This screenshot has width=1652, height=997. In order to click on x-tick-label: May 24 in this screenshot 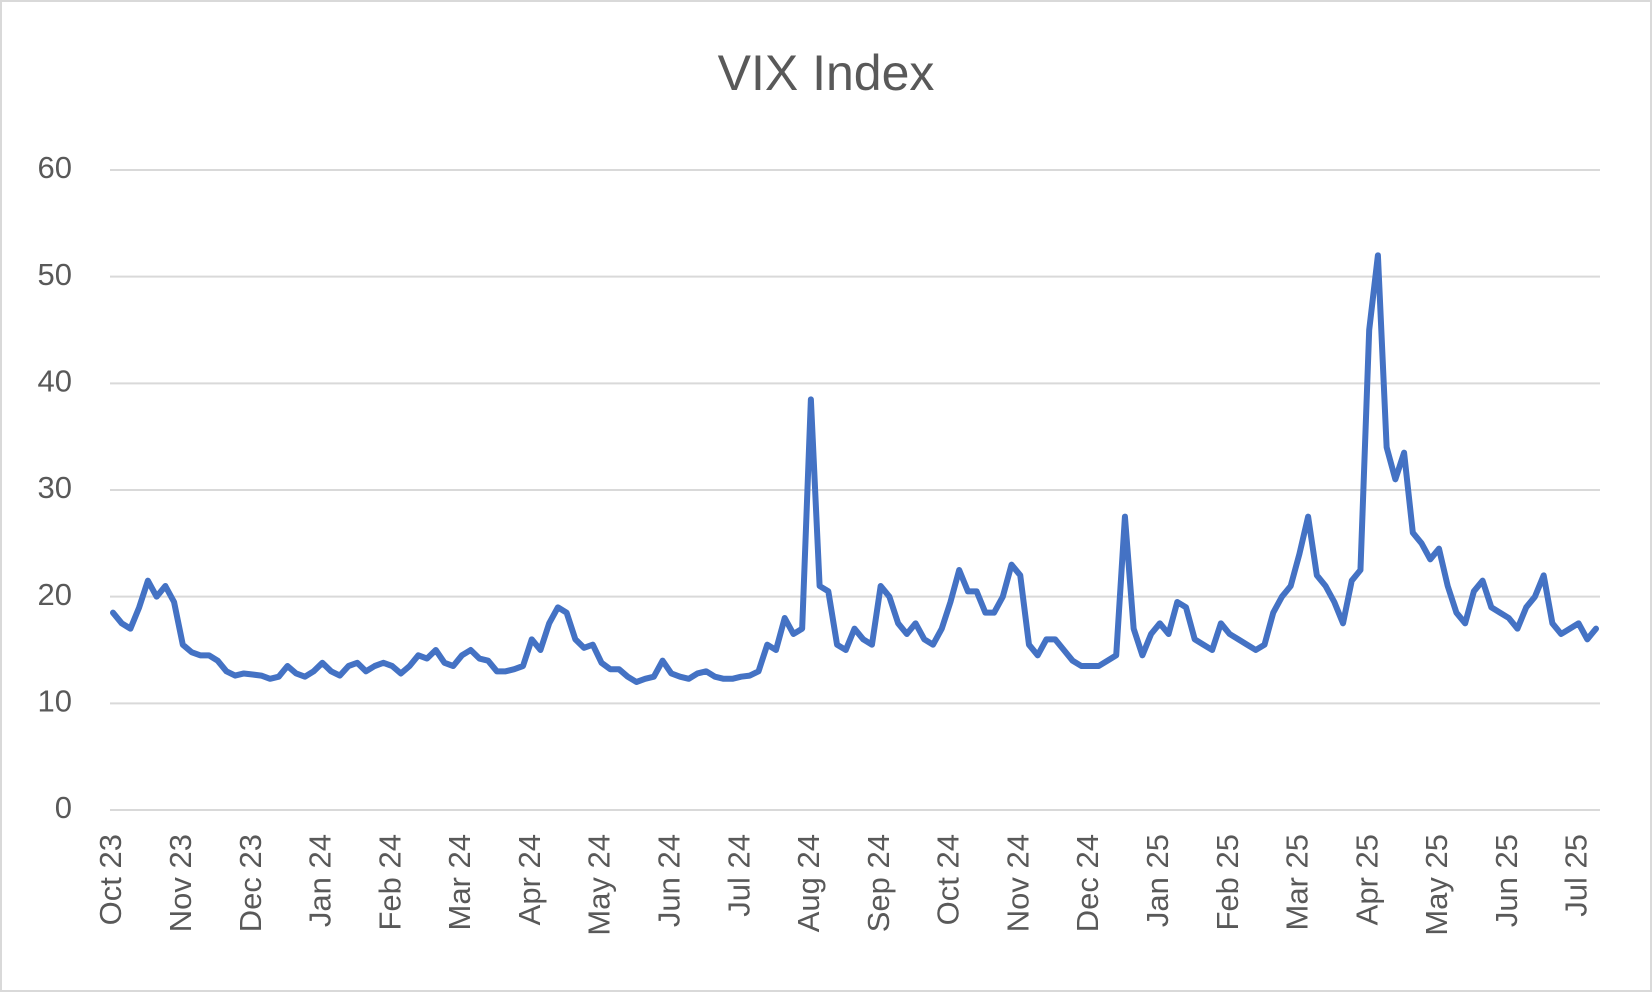, I will do `click(599, 885)`.